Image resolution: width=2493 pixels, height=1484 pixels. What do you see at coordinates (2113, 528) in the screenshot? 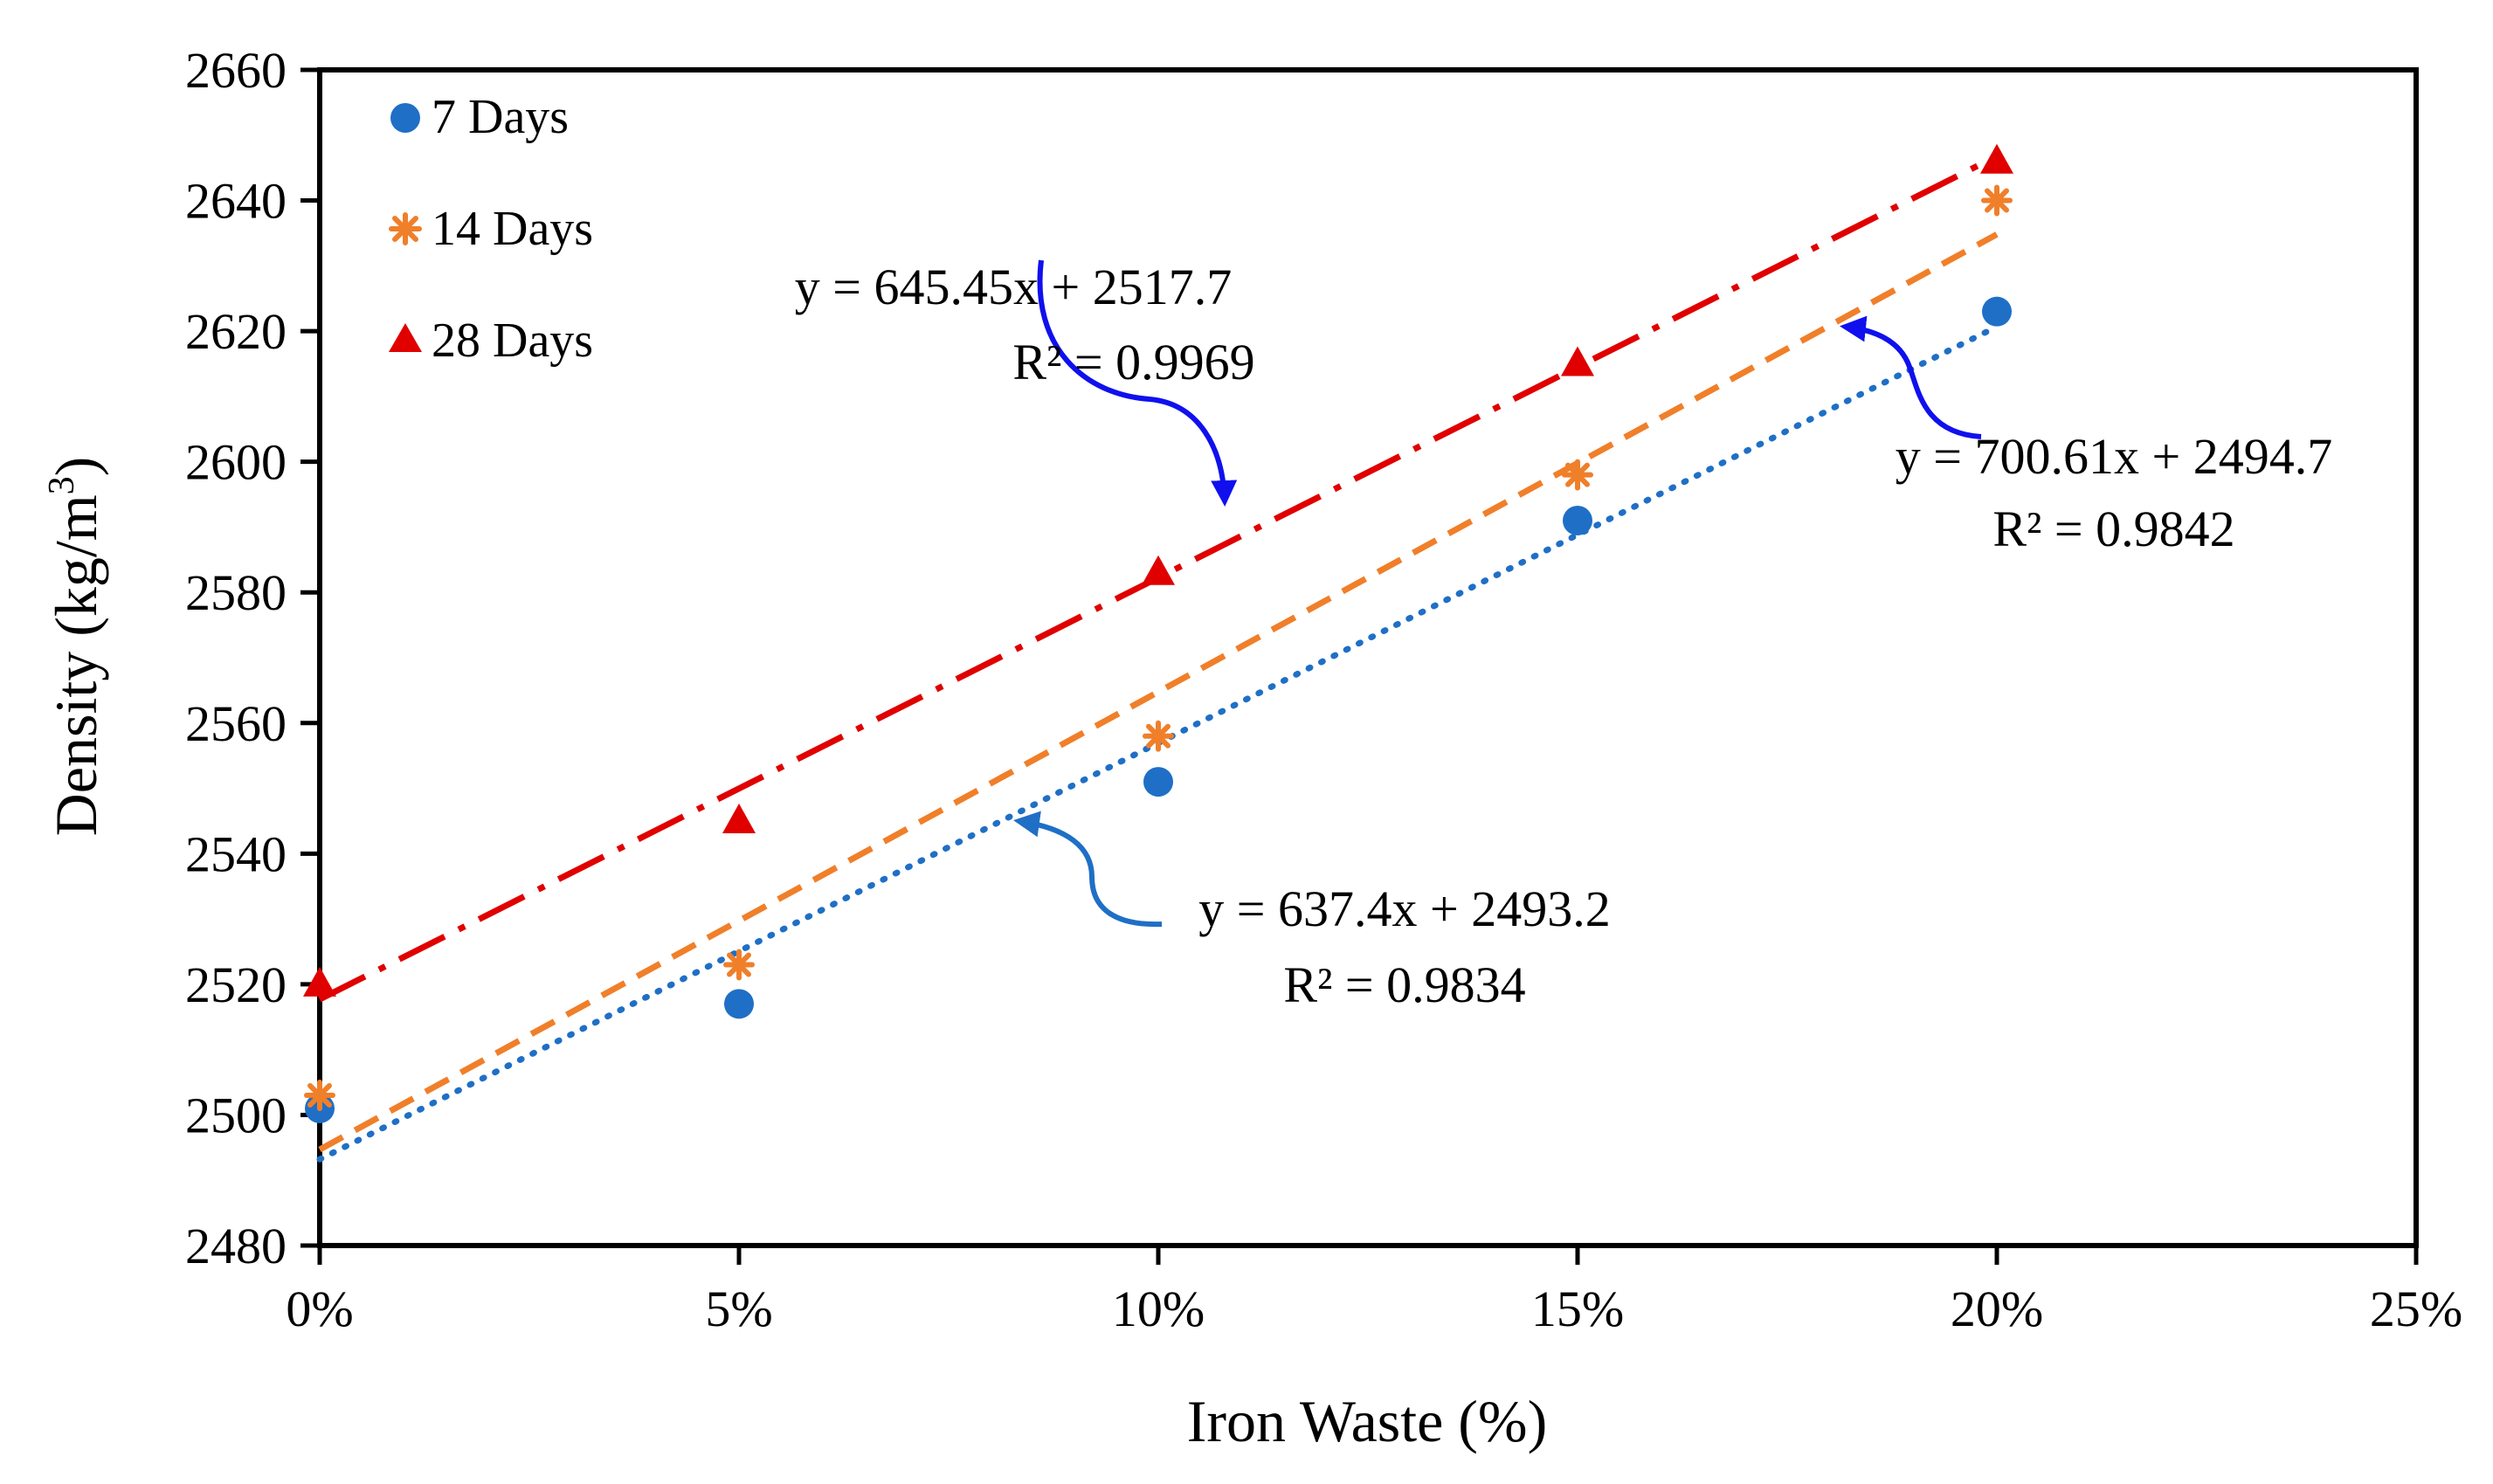
I see `annotation-r2-14-days: R² = 0.9842` at bounding box center [2113, 528].